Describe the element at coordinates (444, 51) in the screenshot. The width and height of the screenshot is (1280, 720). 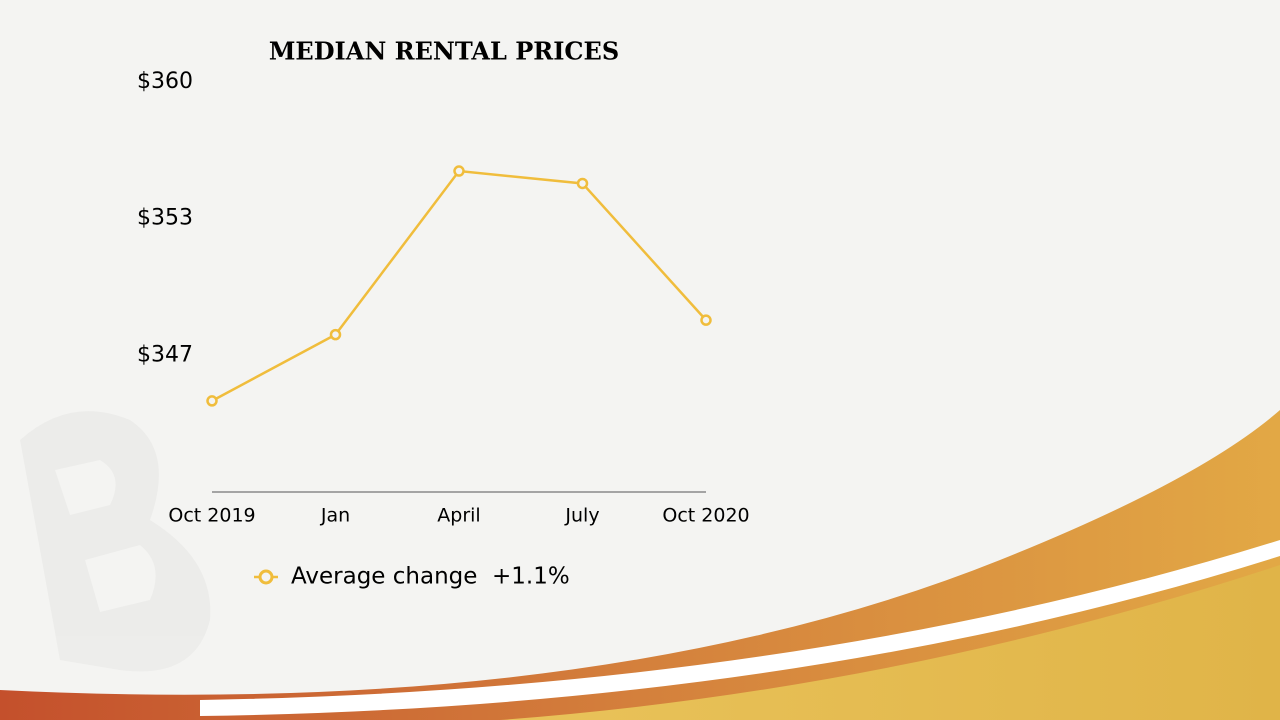
I see `chart-title: MEDIAN RENTAL PRICES` at that location.